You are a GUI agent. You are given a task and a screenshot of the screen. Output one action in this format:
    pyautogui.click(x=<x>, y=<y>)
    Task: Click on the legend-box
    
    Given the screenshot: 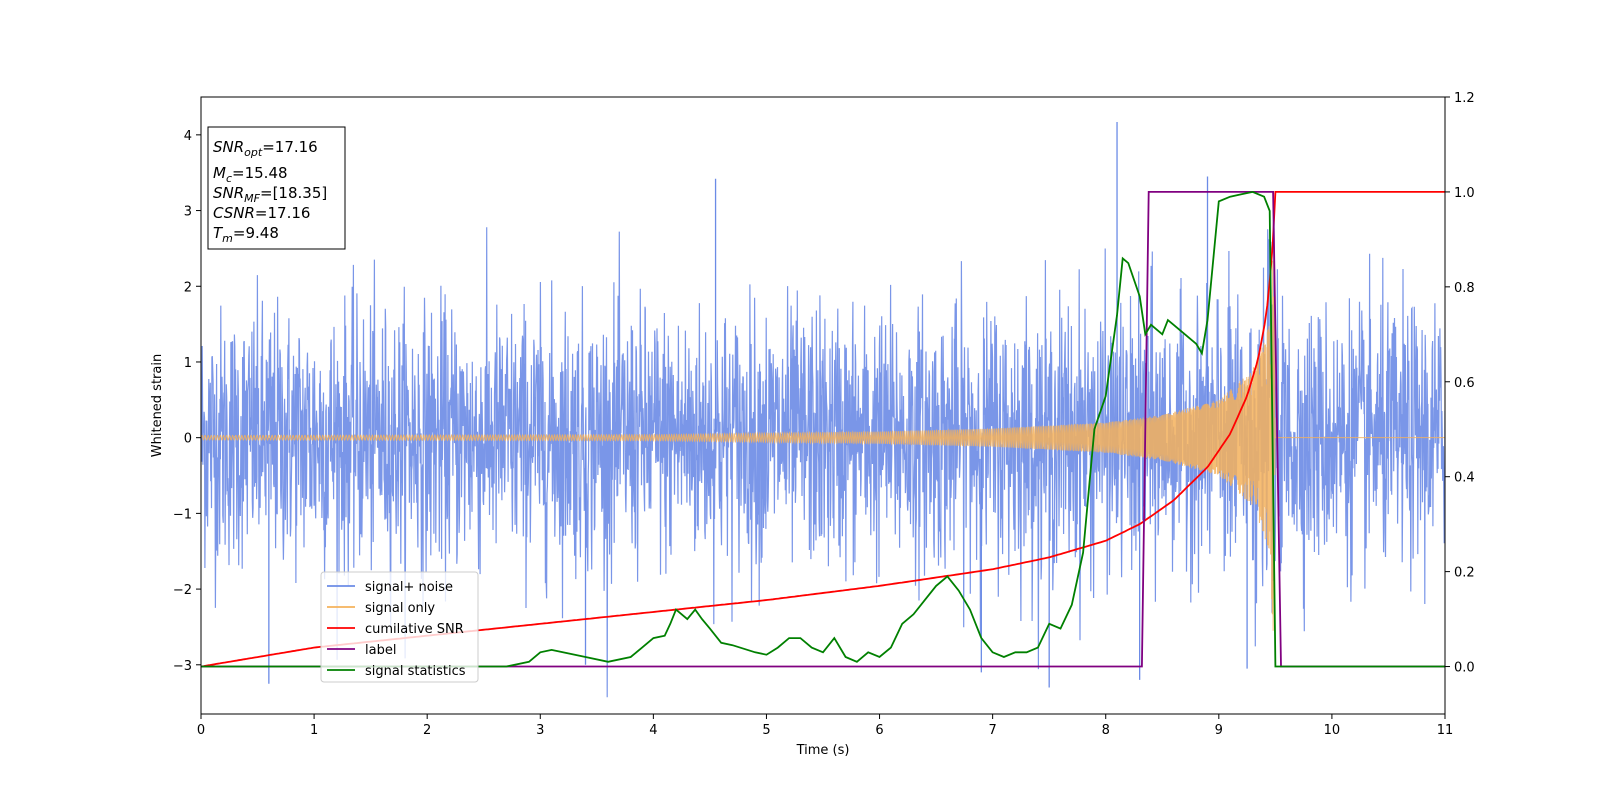 What is the action you would take?
    pyautogui.click(x=399, y=627)
    